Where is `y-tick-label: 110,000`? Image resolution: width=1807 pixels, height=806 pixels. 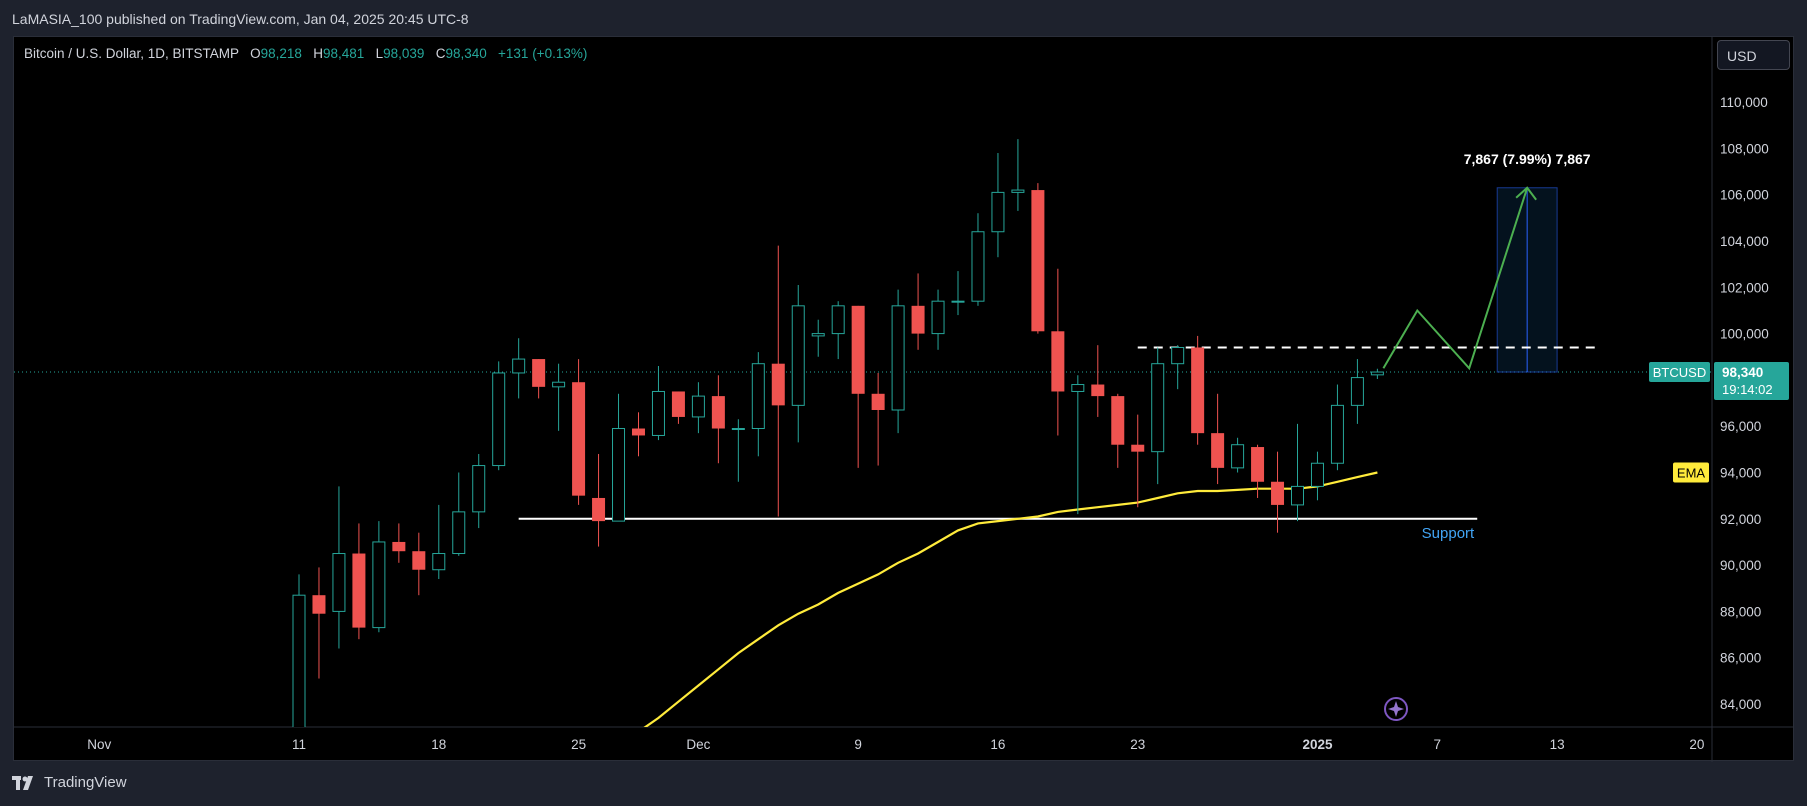 y-tick-label: 110,000 is located at coordinates (1744, 102).